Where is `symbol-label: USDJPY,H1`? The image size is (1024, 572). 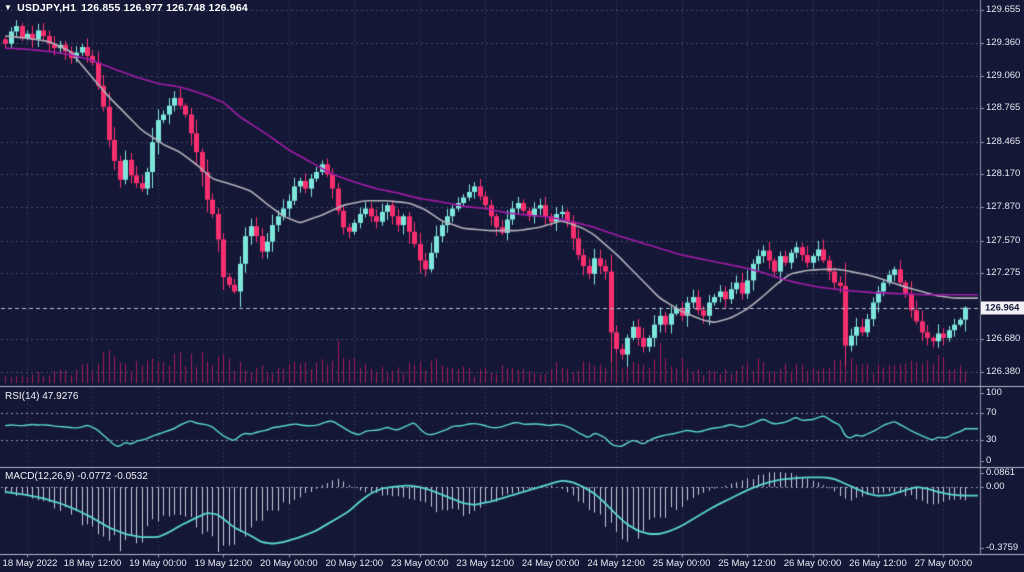 symbol-label: USDJPY,H1 is located at coordinates (47, 8).